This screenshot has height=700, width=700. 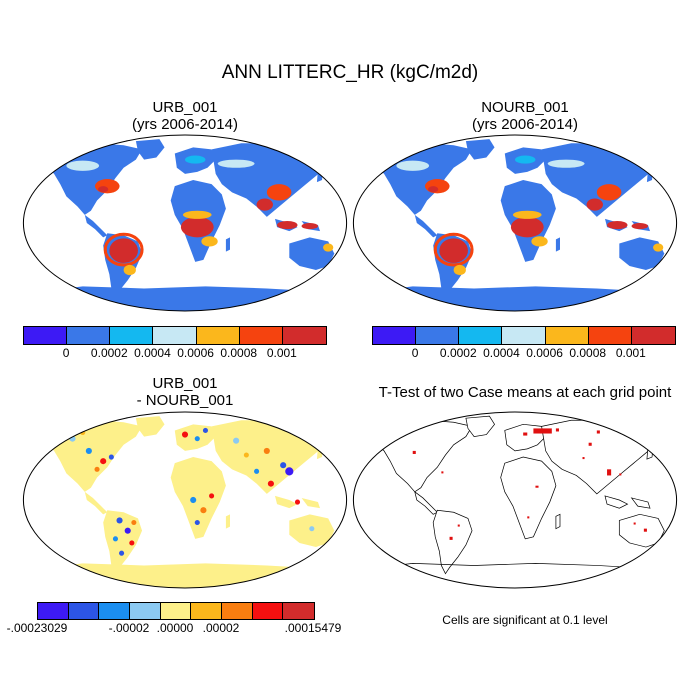 What do you see at coordinates (525, 620) in the screenshot?
I see `significance-note: Cells are significant at 0.1 level` at bounding box center [525, 620].